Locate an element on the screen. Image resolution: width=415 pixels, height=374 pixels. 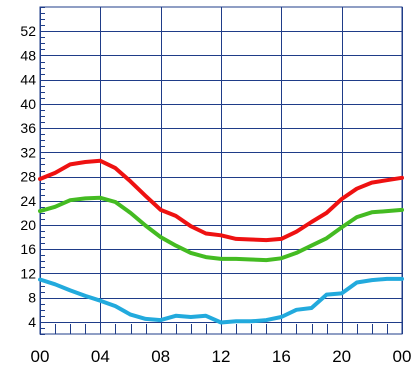
y-tick-label: 48 is located at coordinates (28, 55).